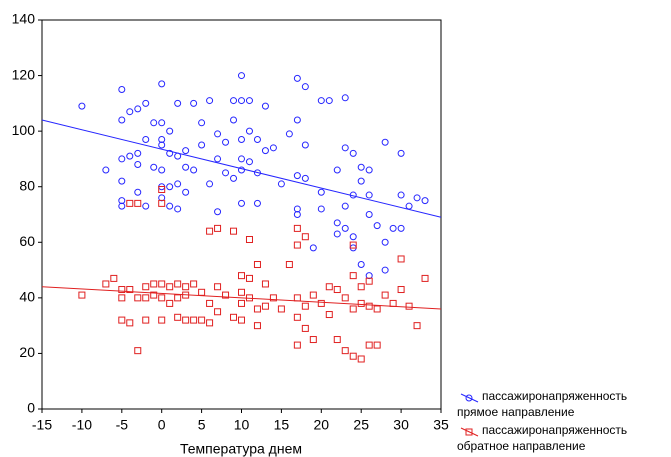 This screenshot has height=457, width=671. What do you see at coordinates (27, 185) in the screenshot?
I see `y-tick-label: 80` at bounding box center [27, 185].